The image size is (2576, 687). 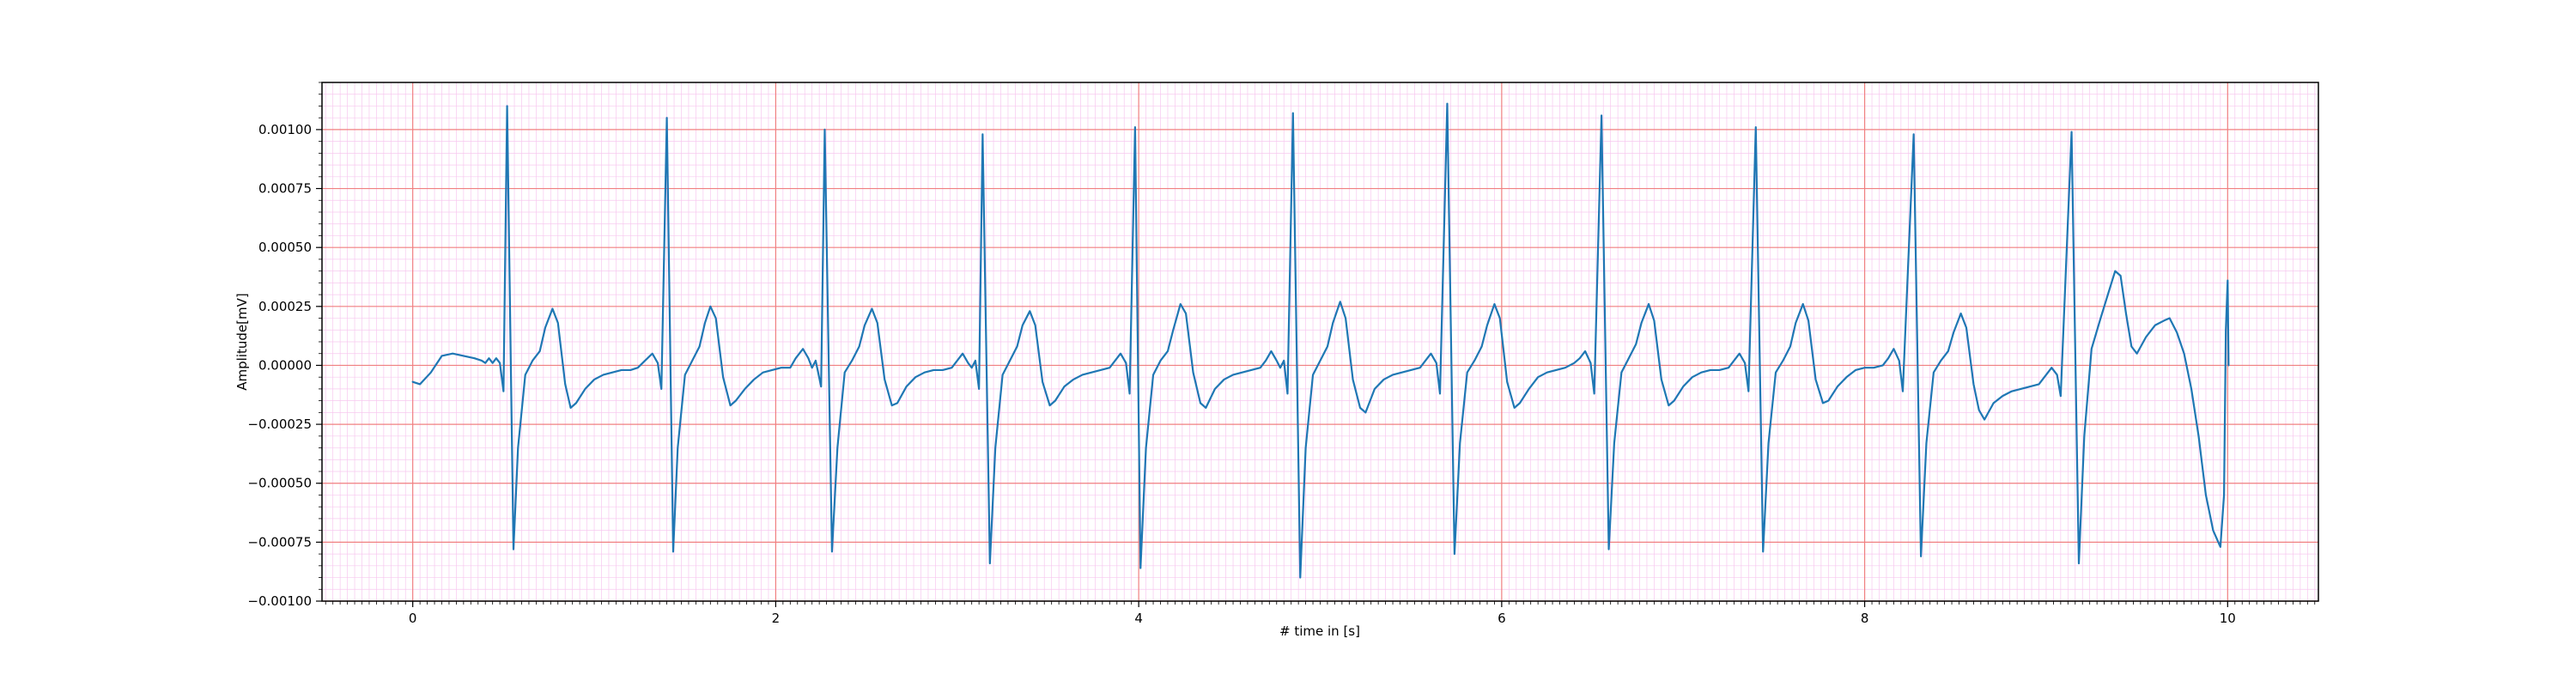 I want to click on y-tick-label: 0.00000, so click(x=285, y=365).